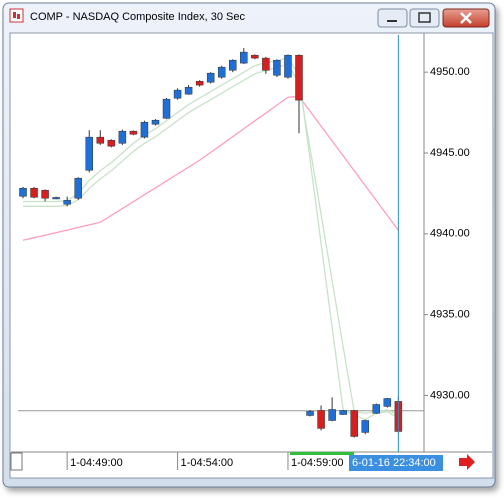  What do you see at coordinates (207, 463) in the screenshot?
I see `x-tick-label: 1-04:54:00` at bounding box center [207, 463].